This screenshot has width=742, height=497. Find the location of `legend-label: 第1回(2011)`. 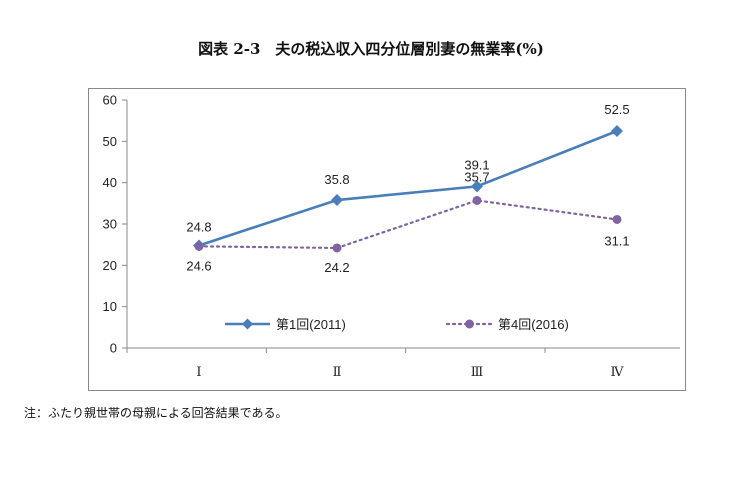

legend-label: 第1回(2011) is located at coordinates (311, 324).